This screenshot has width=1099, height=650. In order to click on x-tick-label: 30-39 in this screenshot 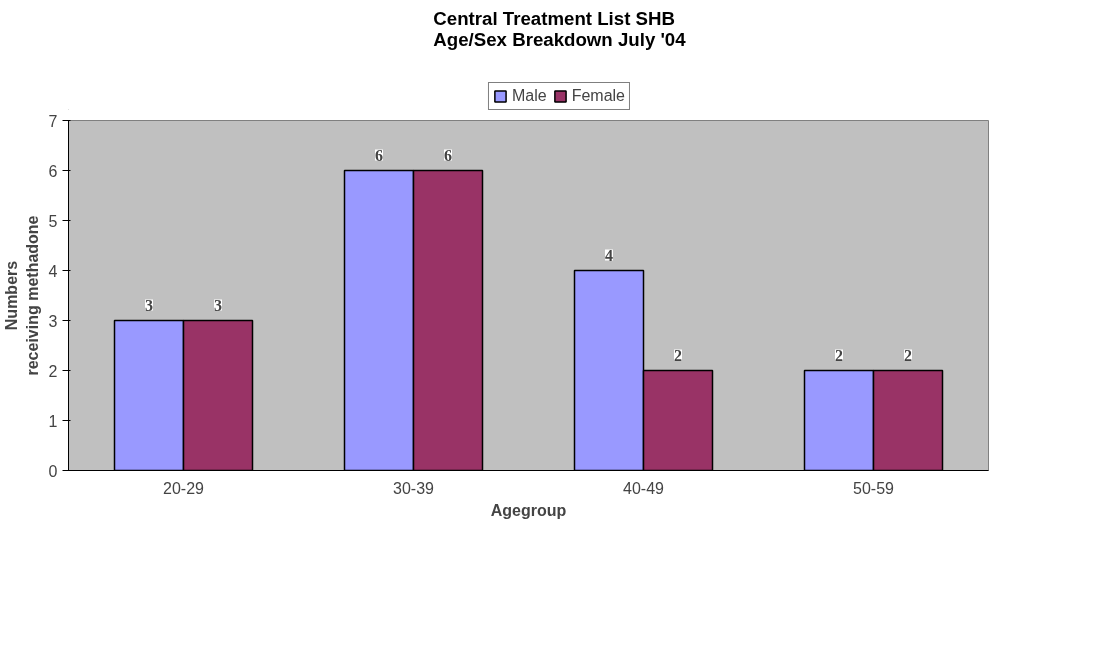, I will do `click(414, 488)`.